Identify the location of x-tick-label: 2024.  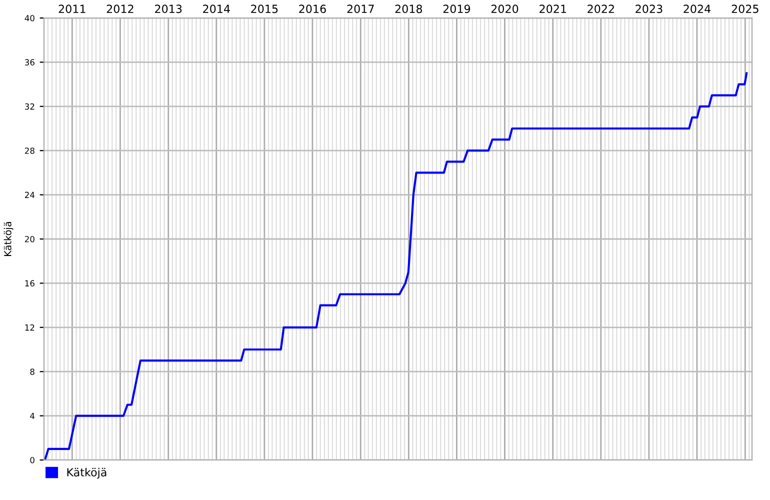
(697, 9).